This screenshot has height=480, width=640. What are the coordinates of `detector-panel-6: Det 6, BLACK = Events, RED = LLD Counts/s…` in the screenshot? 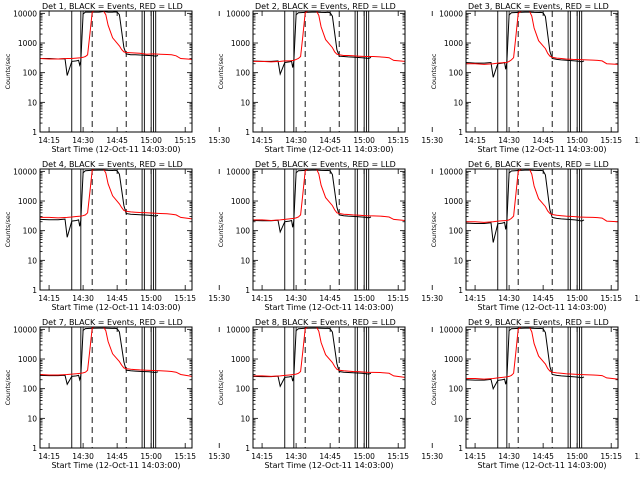 It's located at (535, 236).